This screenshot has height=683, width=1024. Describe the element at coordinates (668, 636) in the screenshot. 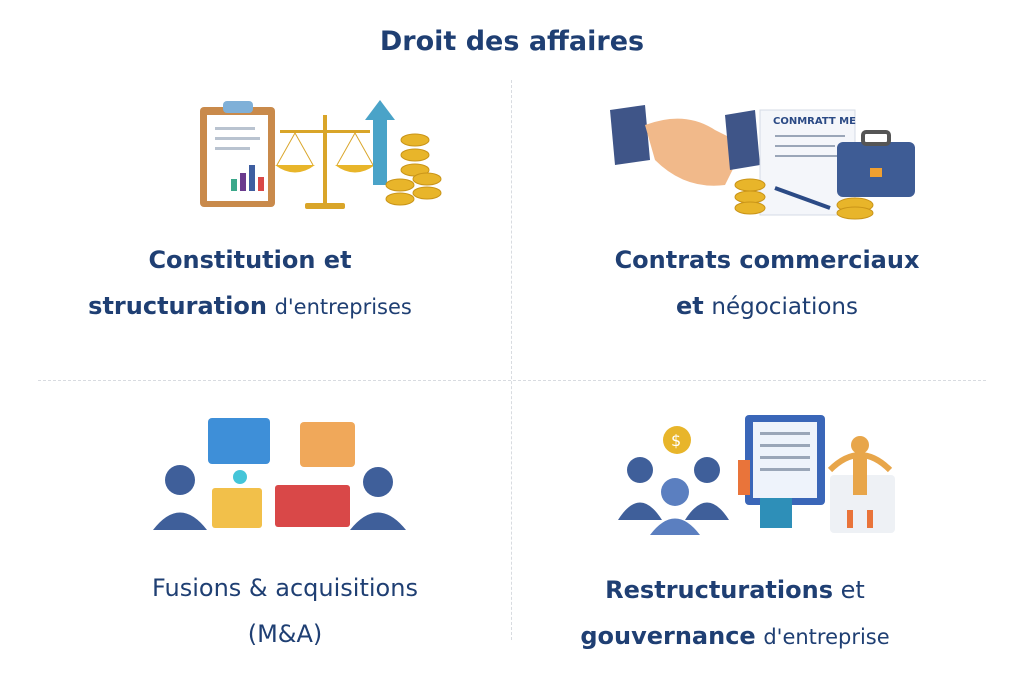

I see `caption-bold: gouvernance` at that location.